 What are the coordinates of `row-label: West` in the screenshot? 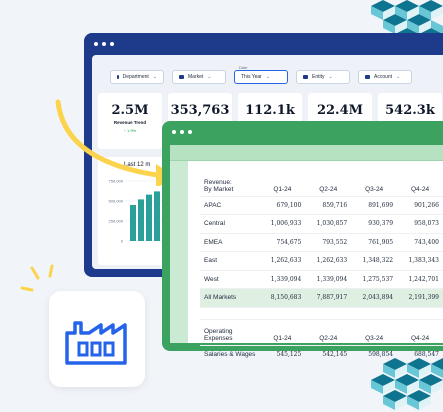 It's located at (230, 279).